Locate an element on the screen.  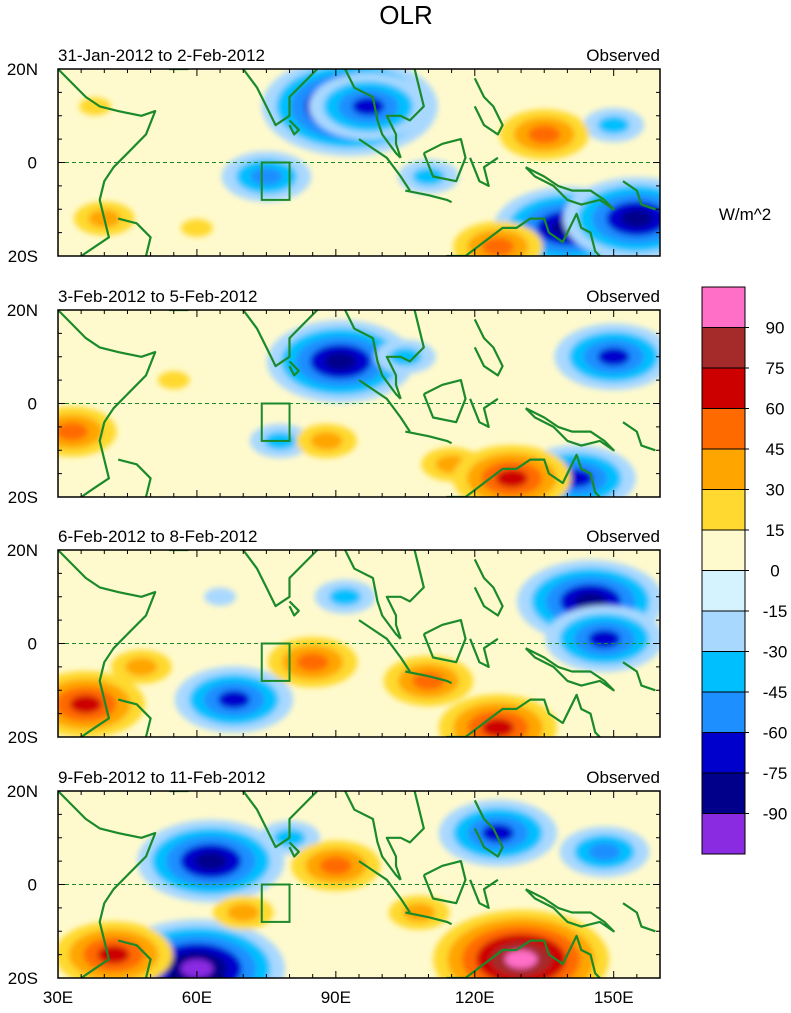
colorbar-label: 90 is located at coordinates (775, 328).